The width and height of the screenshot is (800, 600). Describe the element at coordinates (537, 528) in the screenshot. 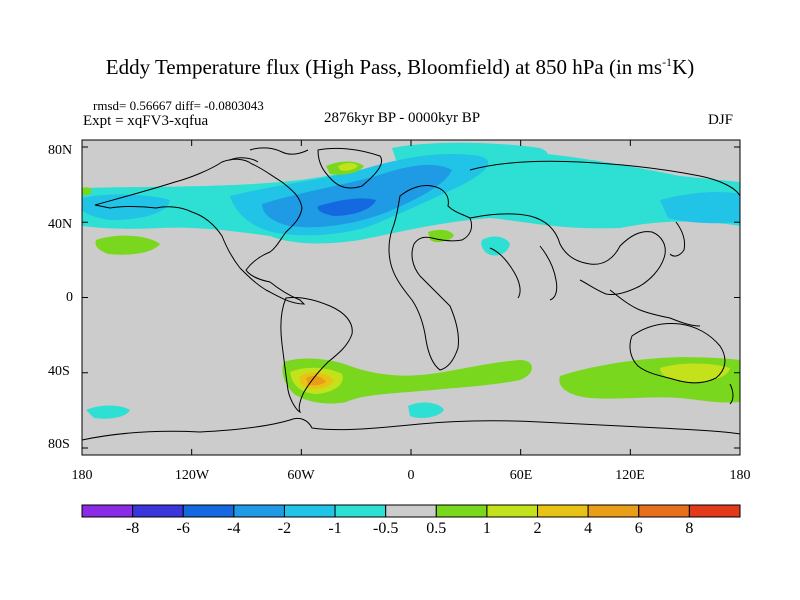

I see `colorbar-label: 2` at that location.